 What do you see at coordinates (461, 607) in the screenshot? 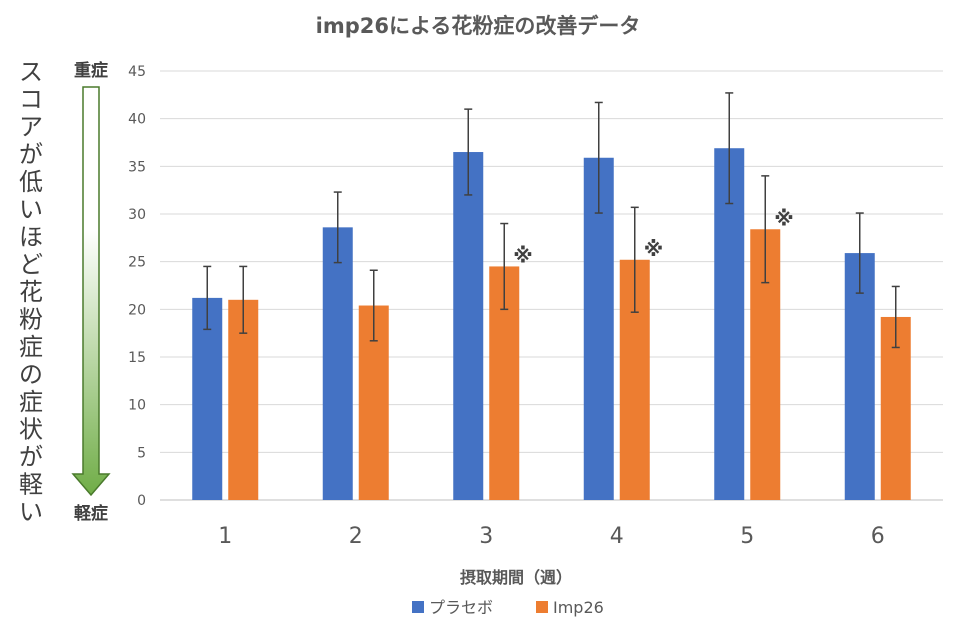
I see `legend-label-placebo: プラセボ` at bounding box center [461, 607].